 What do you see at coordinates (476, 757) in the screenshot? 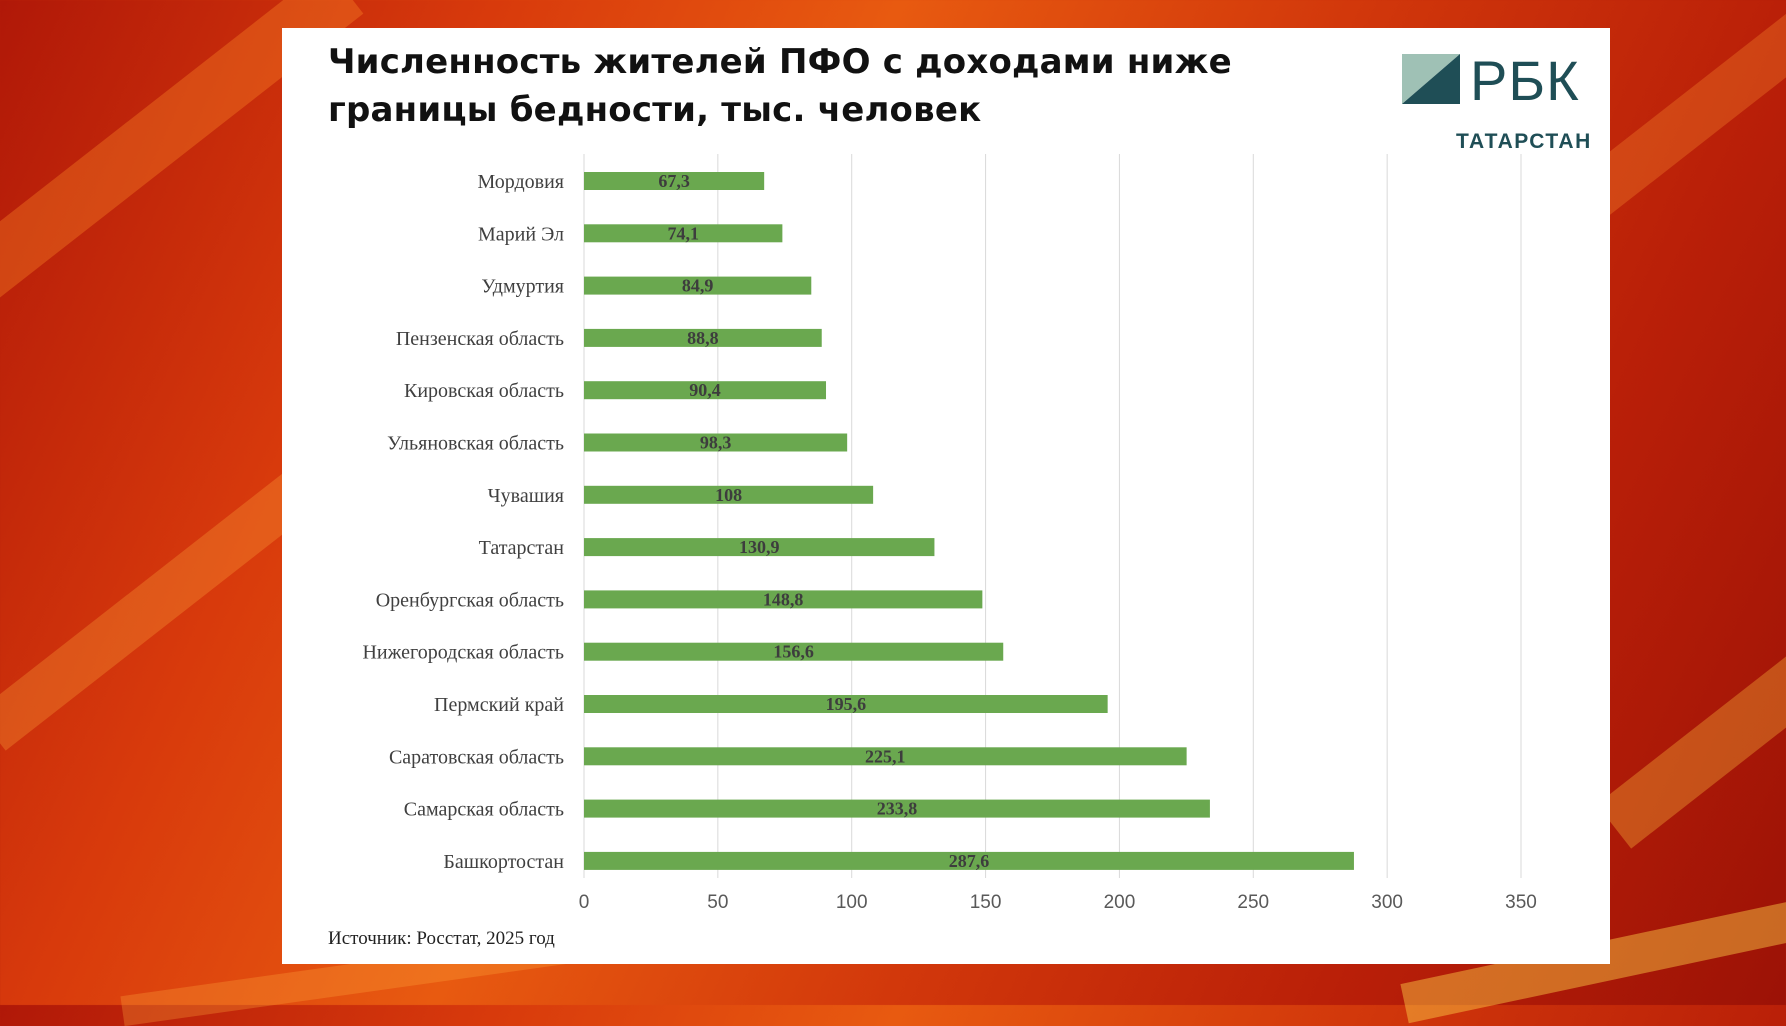
I see `category-label: Саратовская область` at bounding box center [476, 757].